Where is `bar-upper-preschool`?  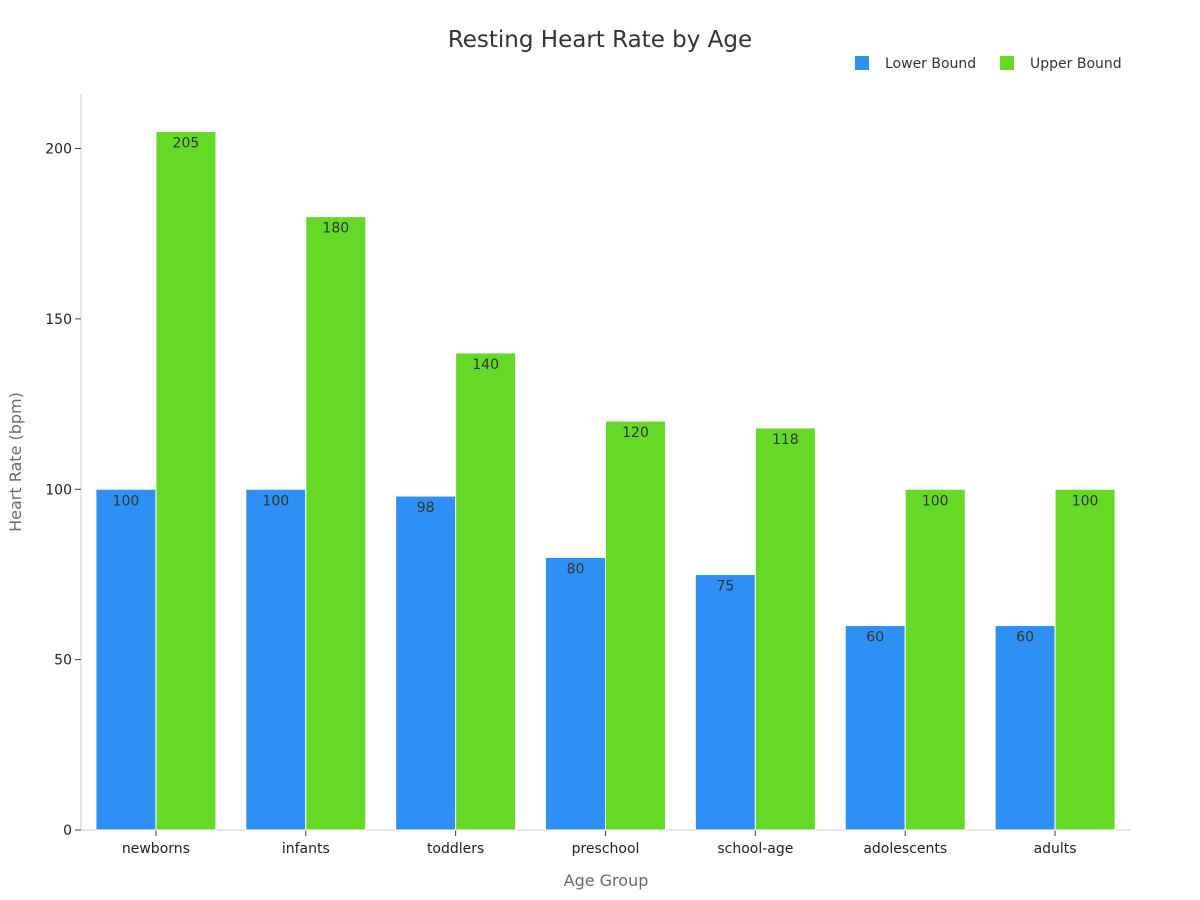
bar-upper-preschool is located at coordinates (635, 625).